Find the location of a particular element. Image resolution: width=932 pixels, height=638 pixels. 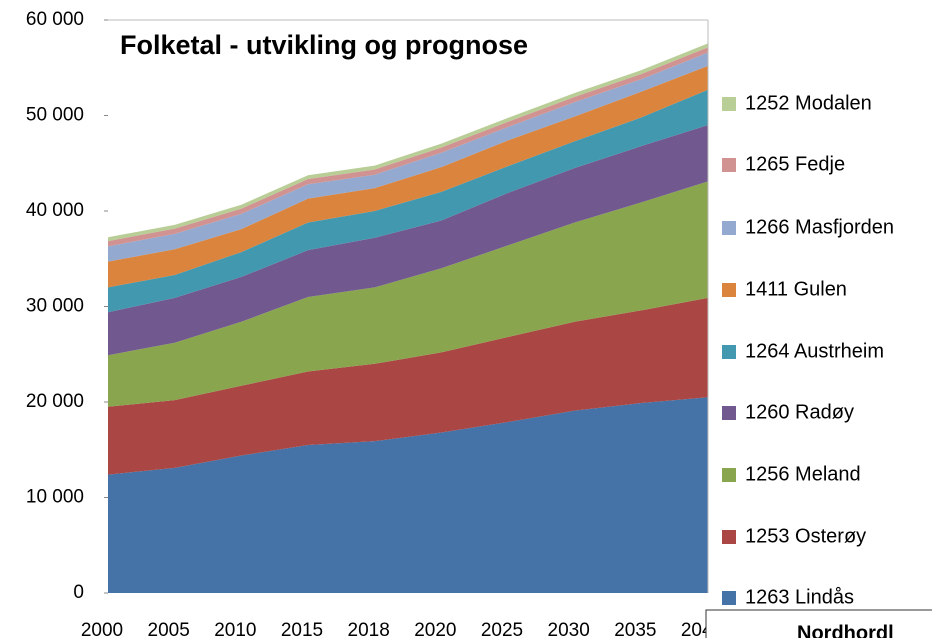

y-tick-label: 0 is located at coordinates (78, 592).